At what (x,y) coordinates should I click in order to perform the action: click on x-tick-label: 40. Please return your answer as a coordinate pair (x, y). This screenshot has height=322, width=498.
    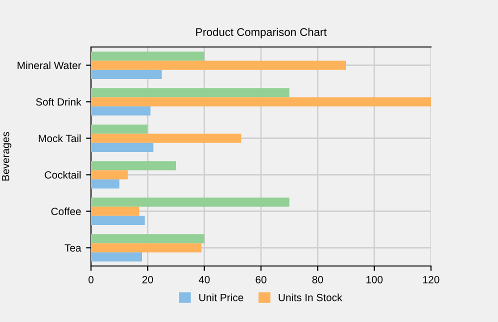
    Looking at the image, I should click on (204, 280).